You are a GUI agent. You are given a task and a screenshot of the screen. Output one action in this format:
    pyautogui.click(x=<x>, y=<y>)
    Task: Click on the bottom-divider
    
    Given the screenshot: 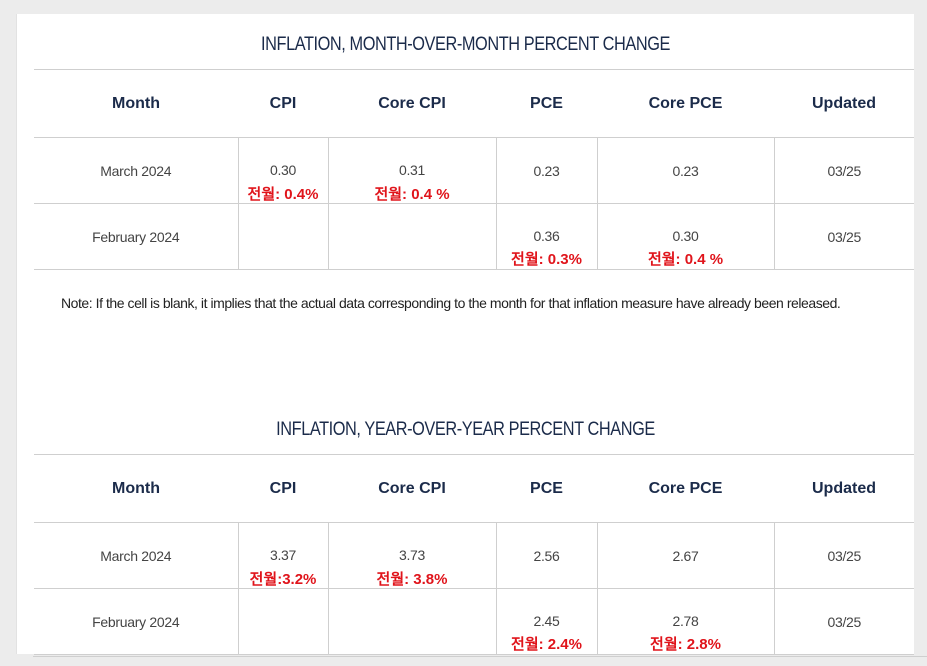 What is the action you would take?
    pyautogui.click(x=480, y=656)
    